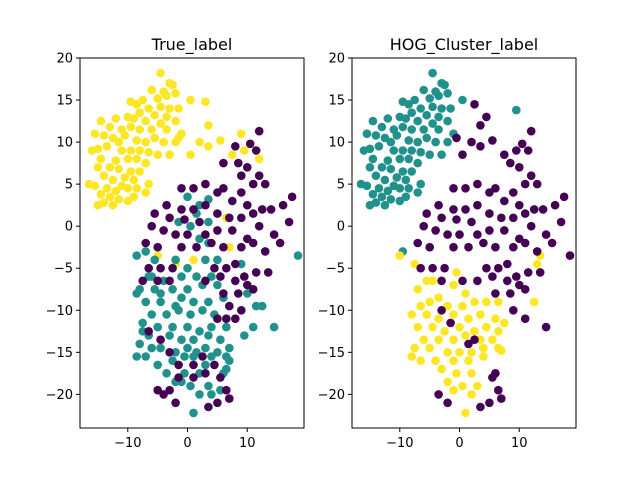 The image size is (640, 480). Describe the element at coordinates (59, 311) in the screenshot. I see `y-tick-label: −10` at that location.